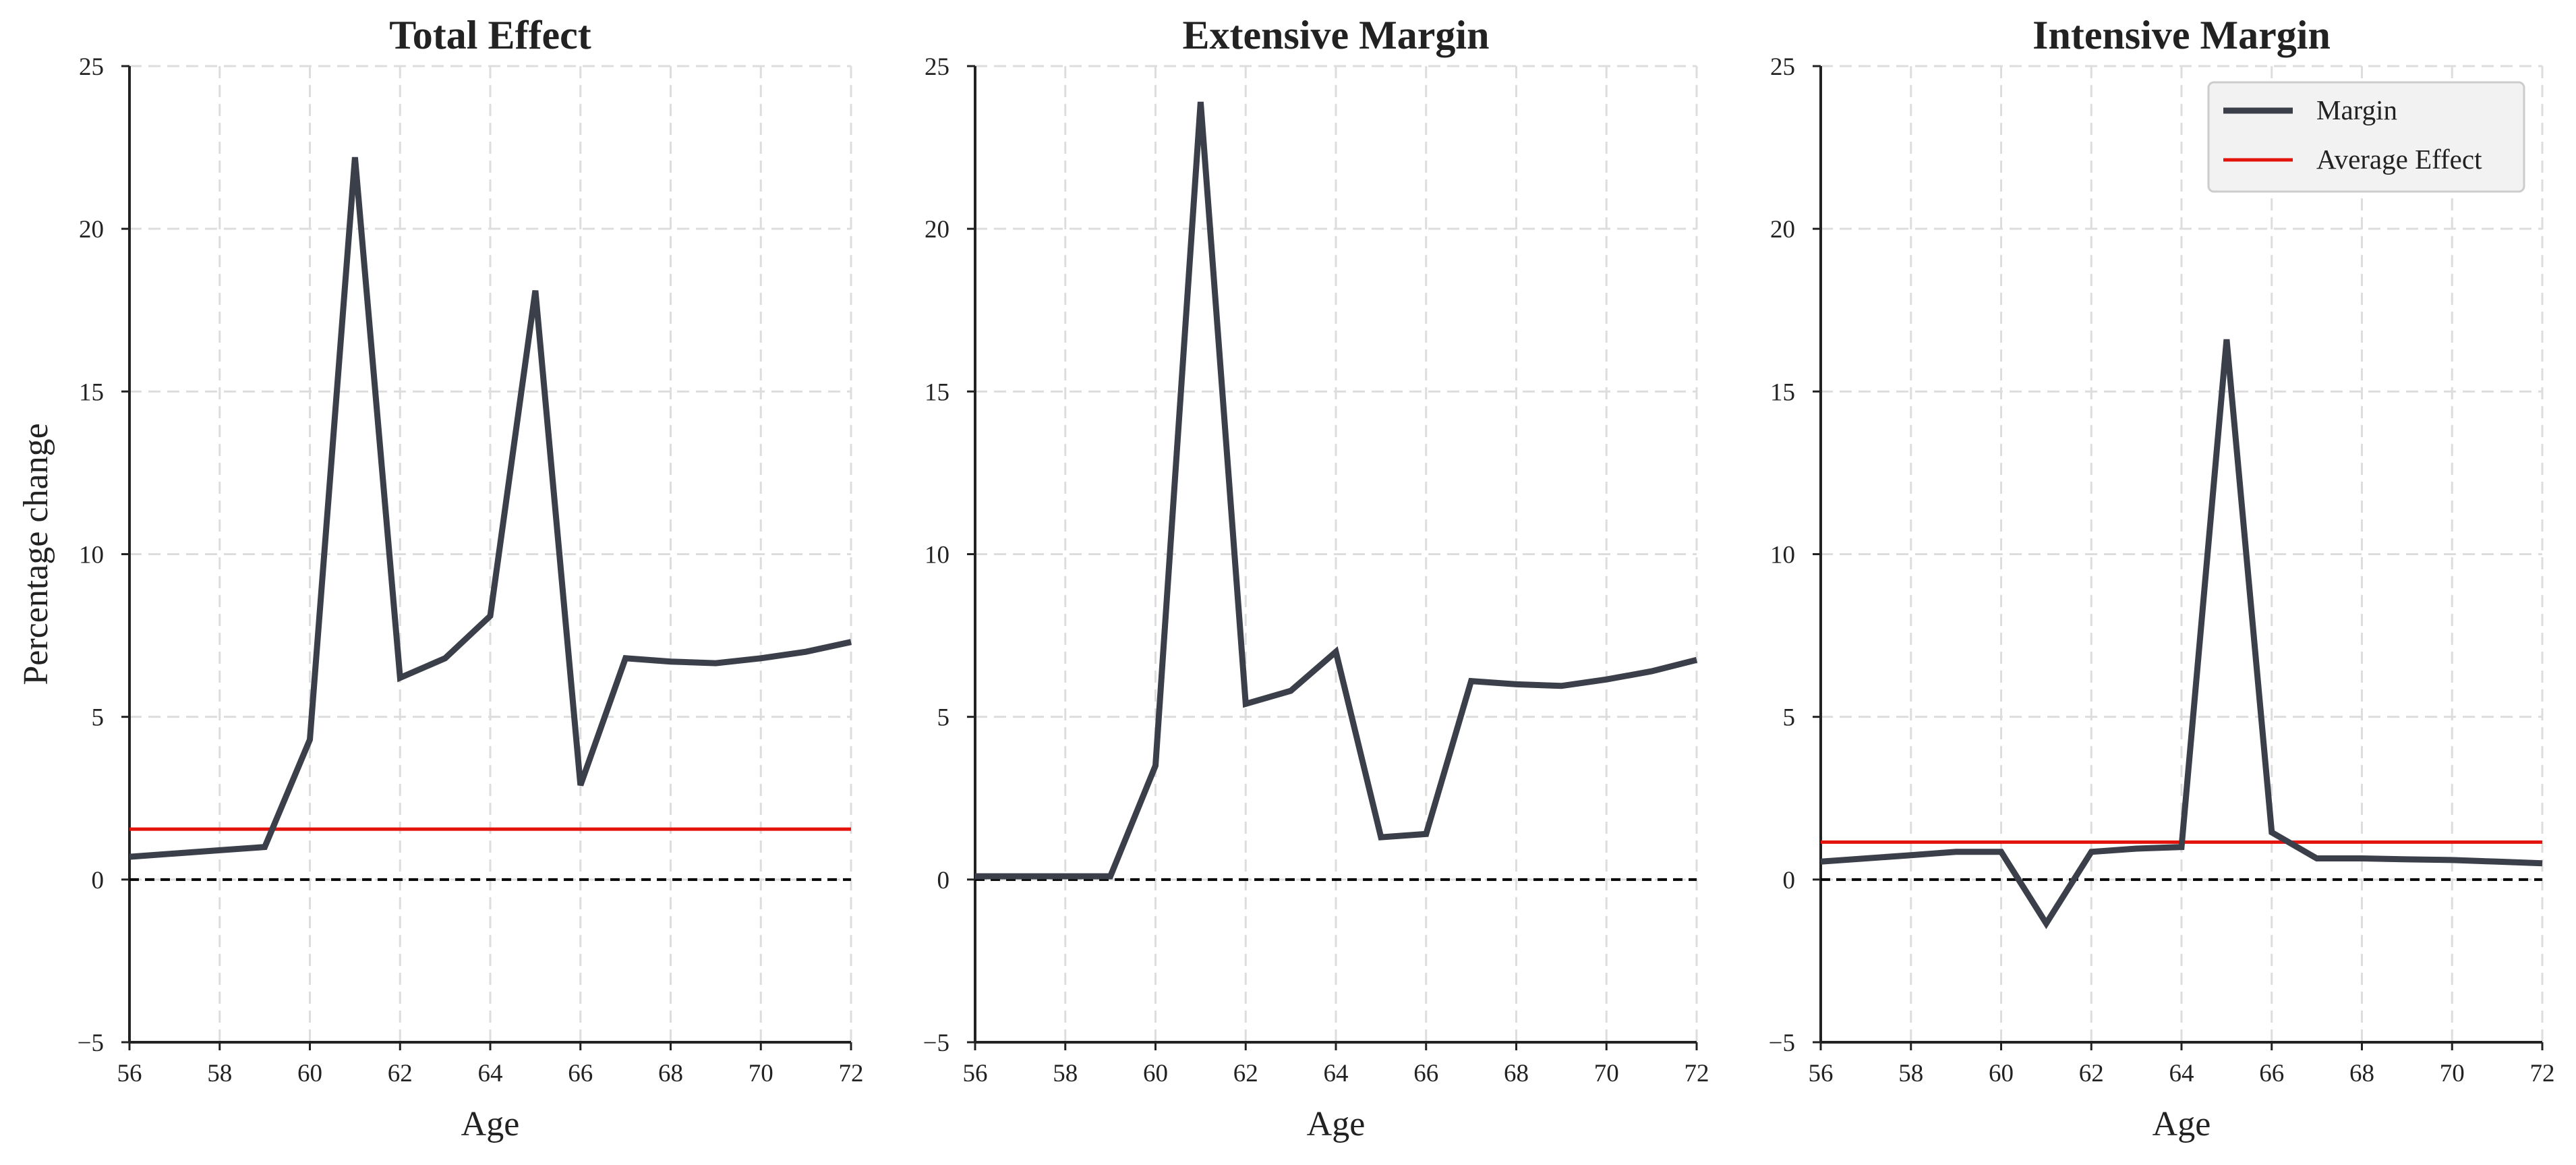 This screenshot has height=1165, width=2576. What do you see at coordinates (2356, 110) in the screenshot?
I see `legend-margin-label: Margin` at bounding box center [2356, 110].